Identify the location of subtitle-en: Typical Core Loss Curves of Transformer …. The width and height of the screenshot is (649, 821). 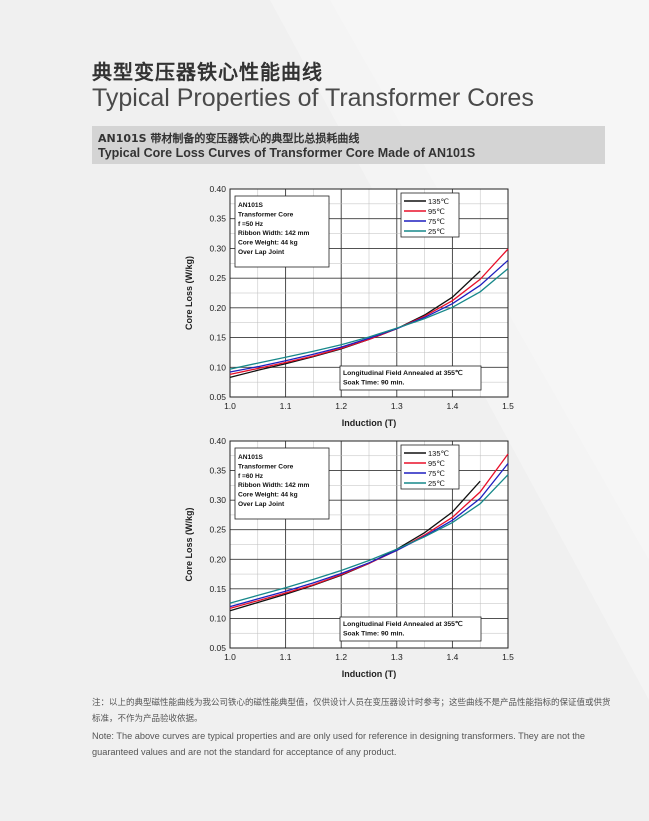
(287, 153).